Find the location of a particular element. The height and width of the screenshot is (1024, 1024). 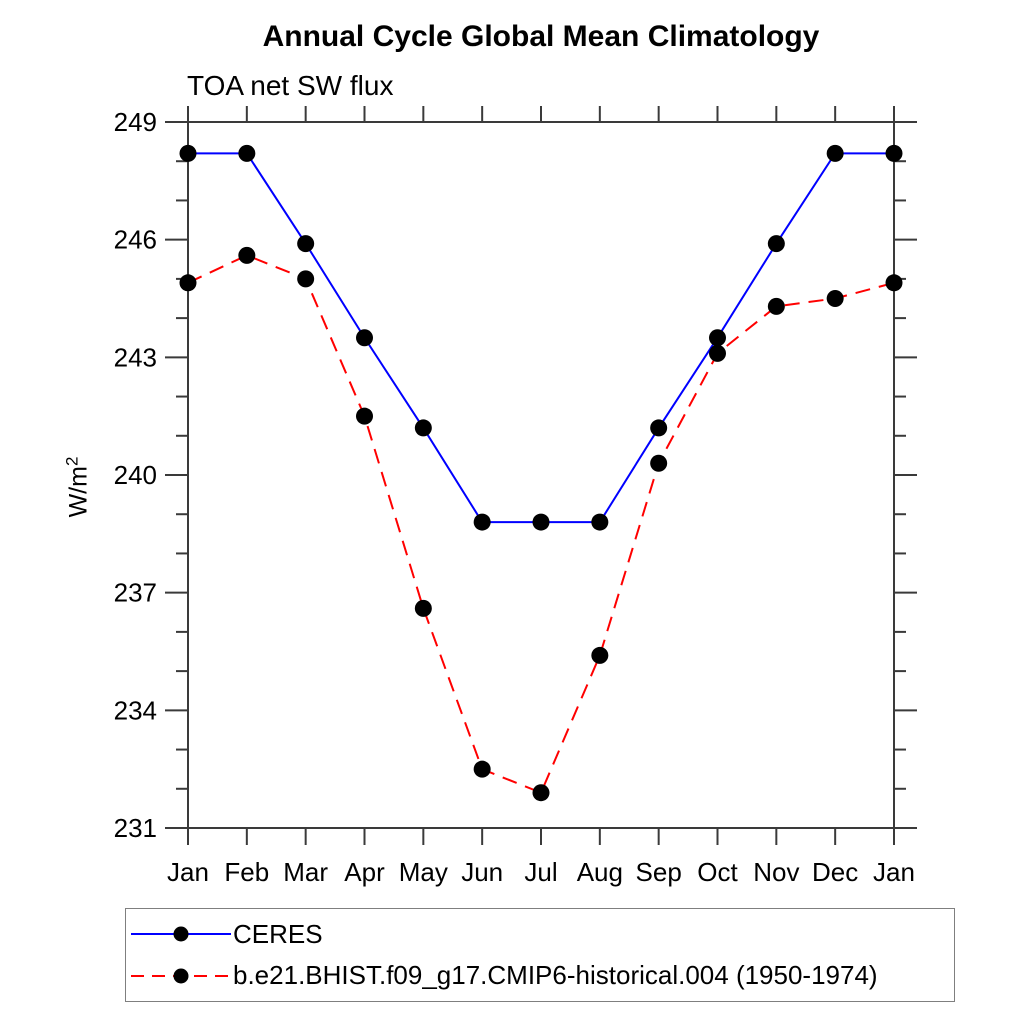

y-tick-label: 246 is located at coordinates (135, 240).